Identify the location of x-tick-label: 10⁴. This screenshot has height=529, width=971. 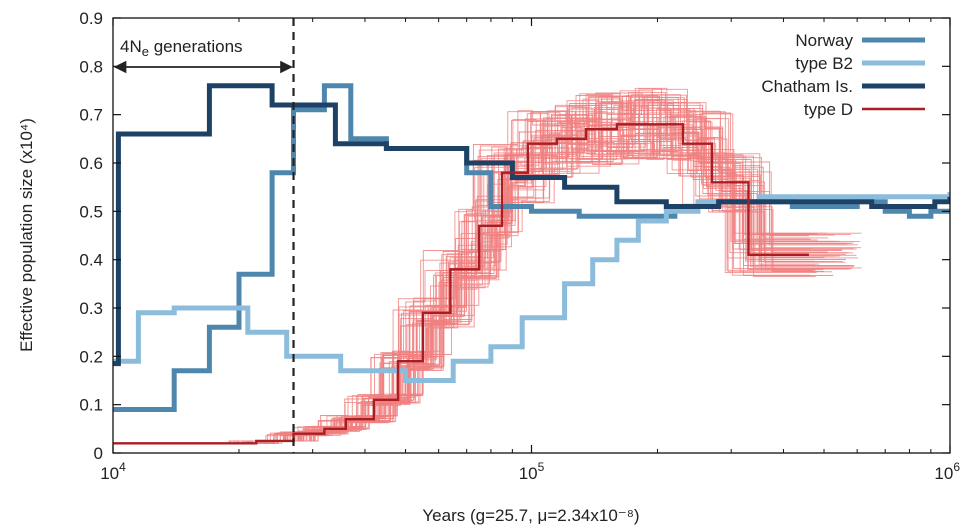
(113, 471).